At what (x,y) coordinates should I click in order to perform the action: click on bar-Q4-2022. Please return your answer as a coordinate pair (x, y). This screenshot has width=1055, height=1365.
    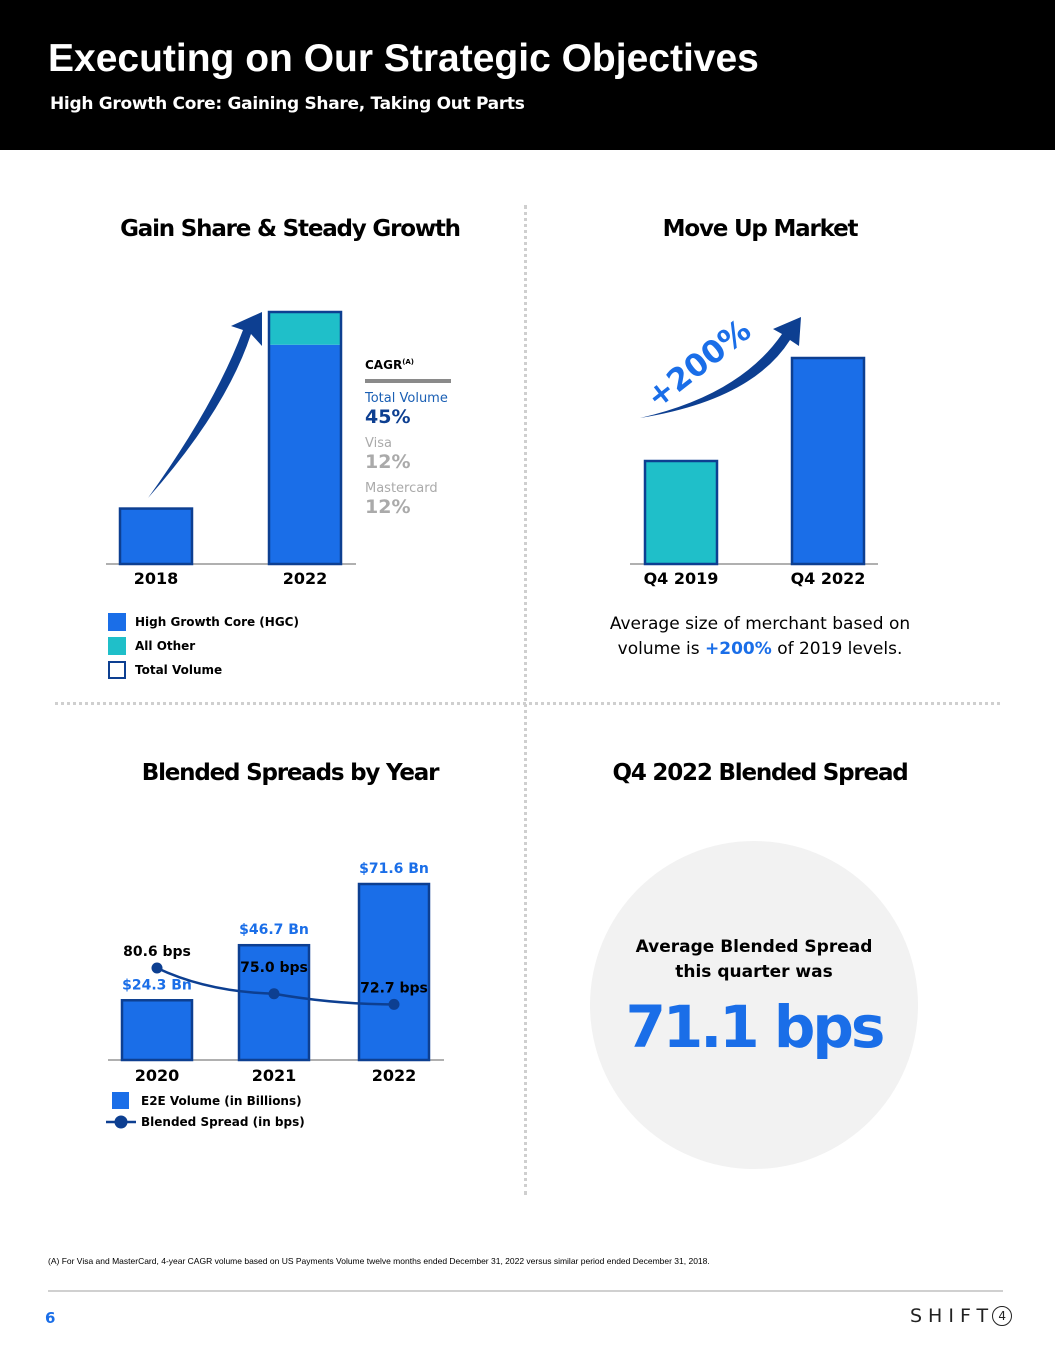
    Looking at the image, I should click on (828, 461).